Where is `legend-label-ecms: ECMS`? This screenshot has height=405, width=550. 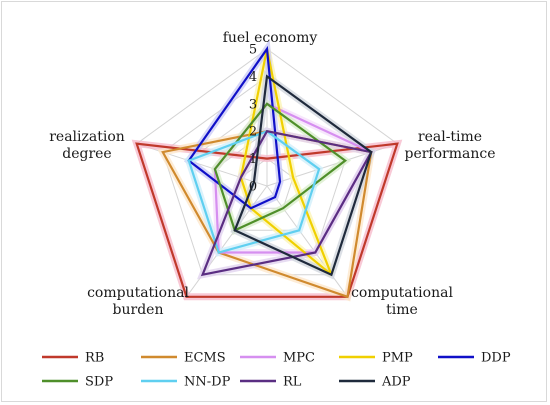 legend-label-ecms: ECMS is located at coordinates (205, 358).